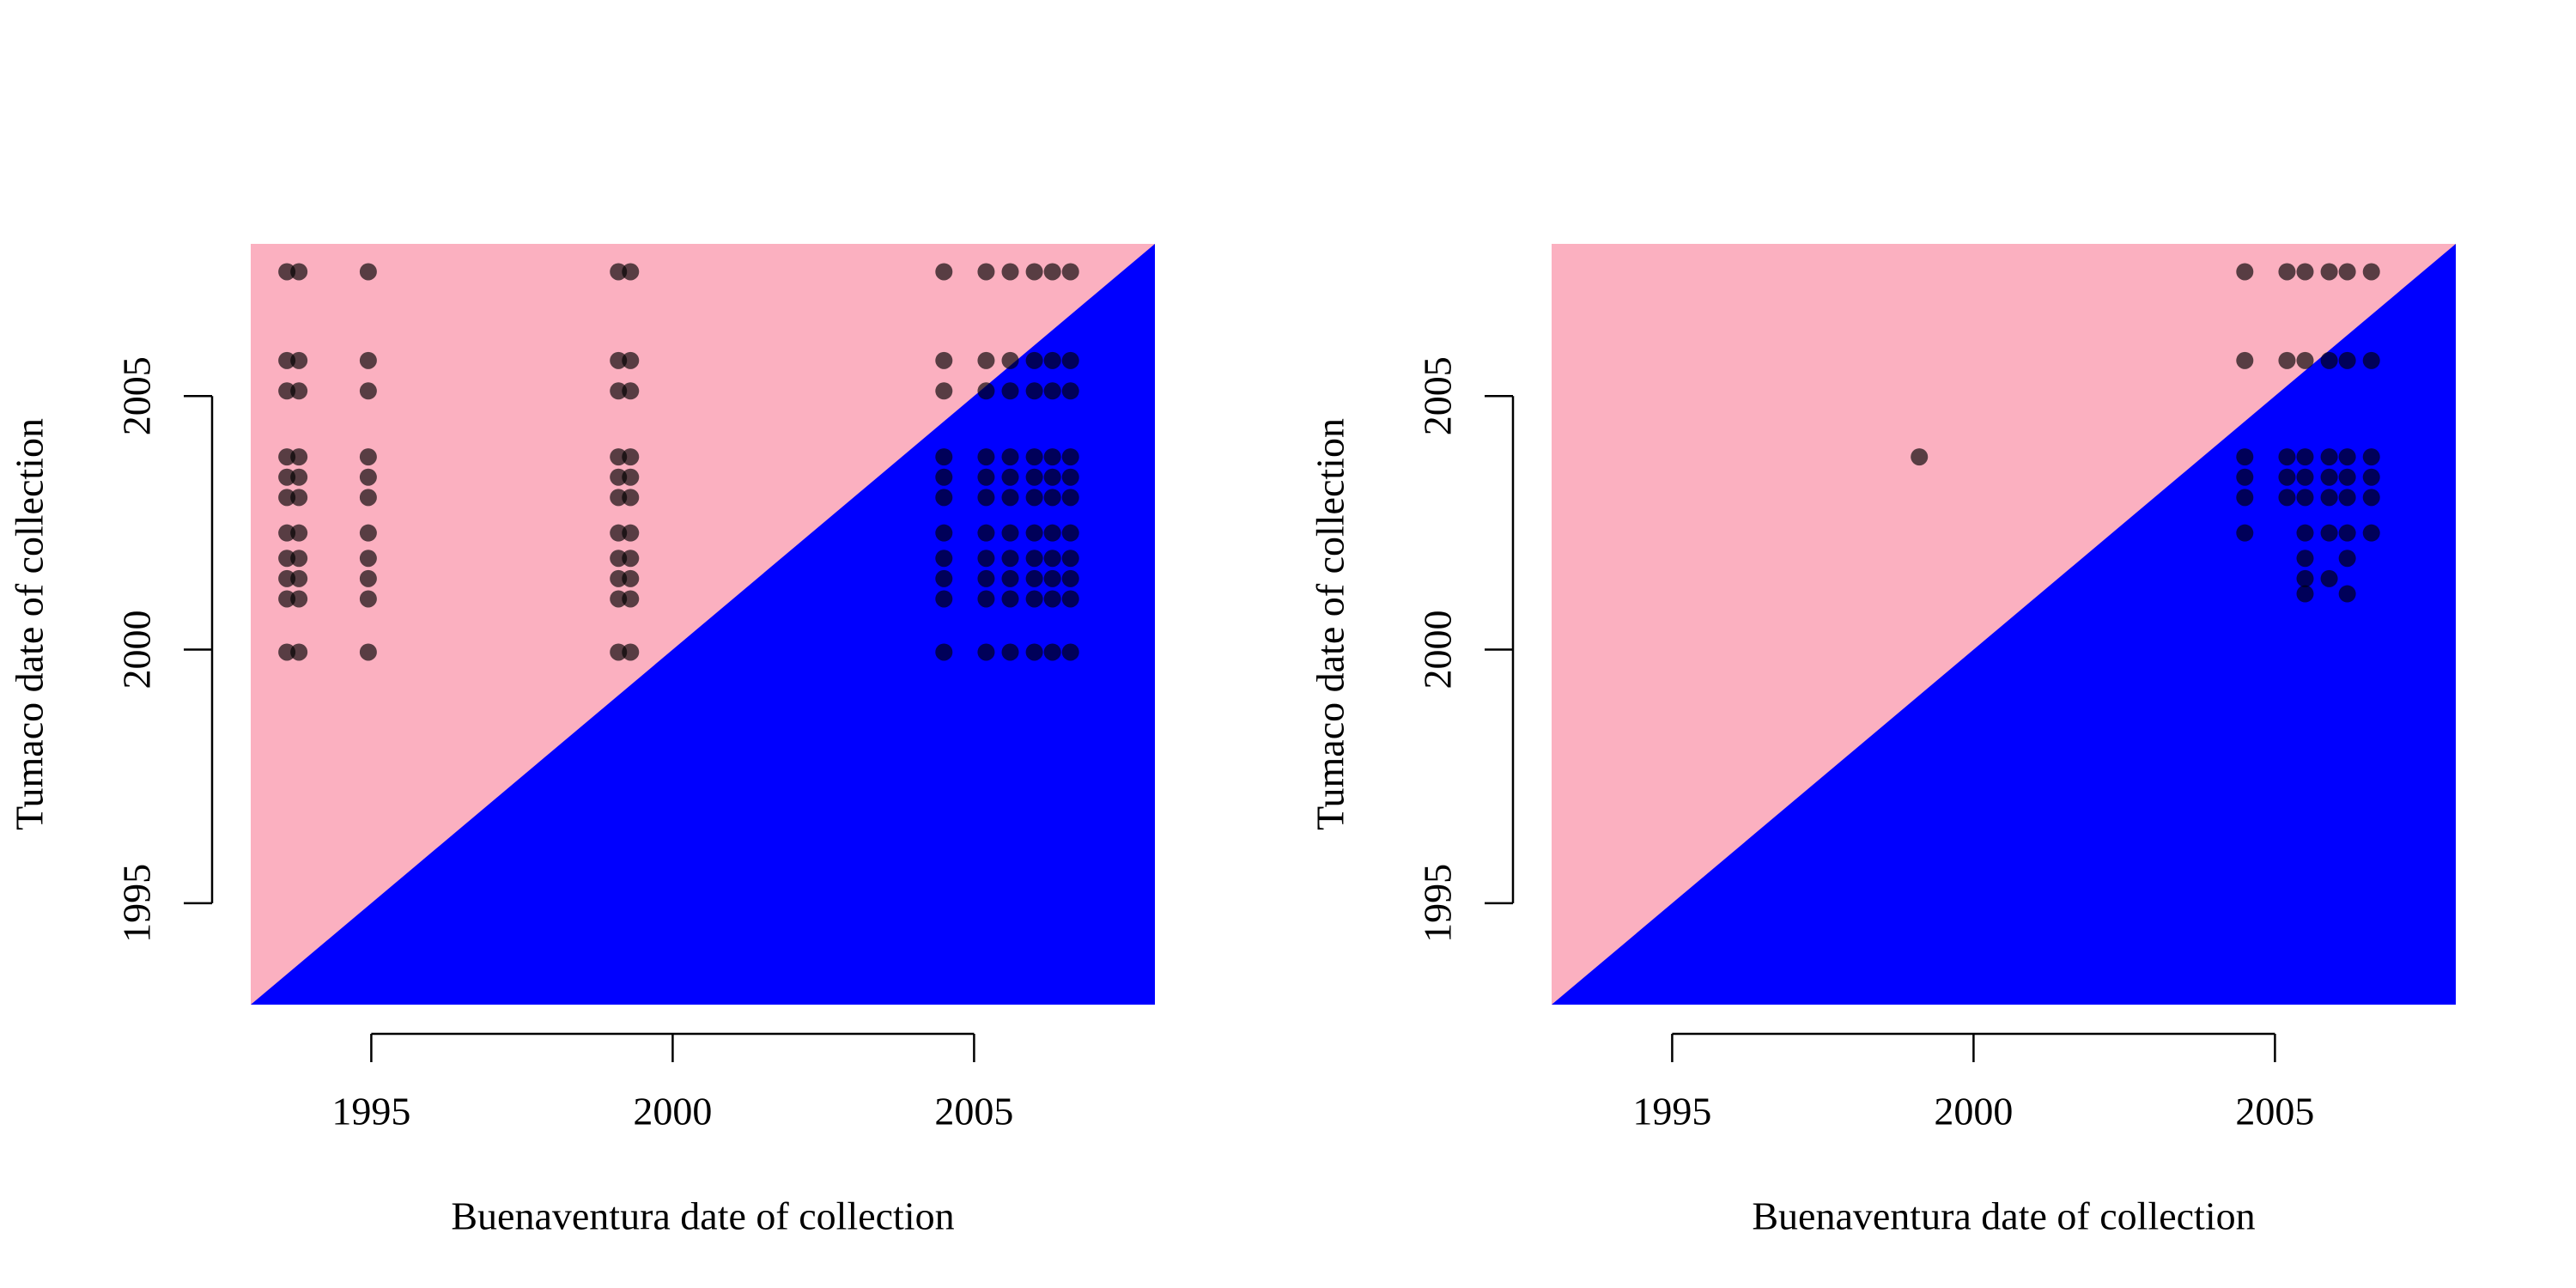 This screenshot has width=2576, height=1288. What do you see at coordinates (370, 1111) in the screenshot?
I see `x-tick-label: 1995` at bounding box center [370, 1111].